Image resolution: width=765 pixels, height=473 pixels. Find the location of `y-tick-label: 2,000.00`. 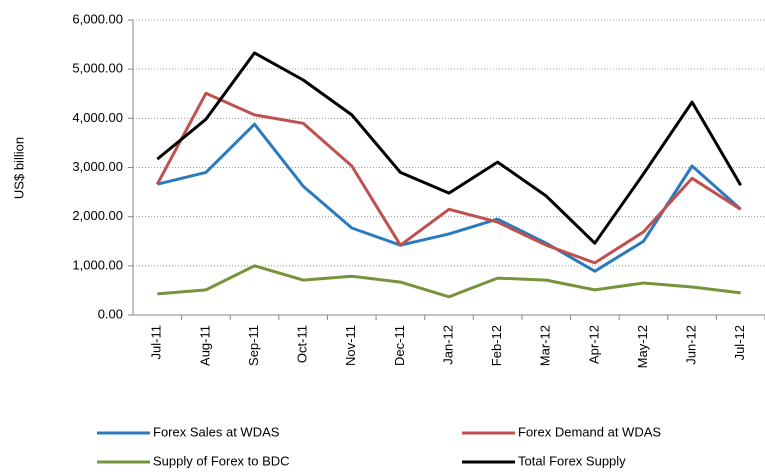

y-tick-label: 2,000.00 is located at coordinates (97, 215).